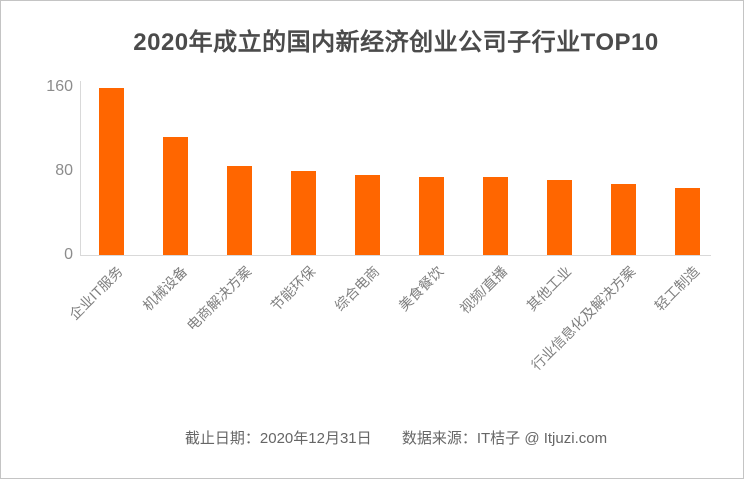  What do you see at coordinates (504, 438) in the screenshot?
I see `footer-source: 数据来源：IT桔子 @ Itjuzi.com` at bounding box center [504, 438].